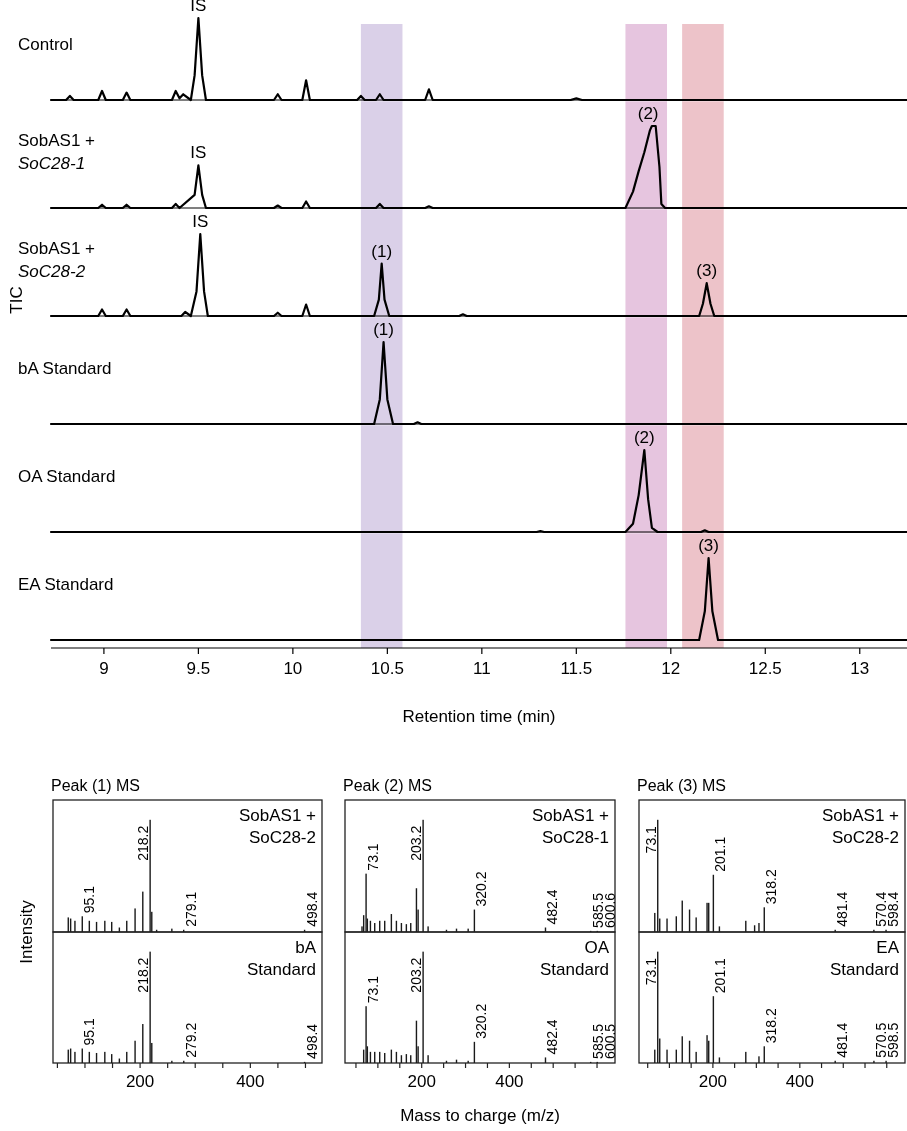 This screenshot has height=1131, width=907. What do you see at coordinates (681, 785) in the screenshot?
I see `chart-title: Peak (3) MS` at bounding box center [681, 785].